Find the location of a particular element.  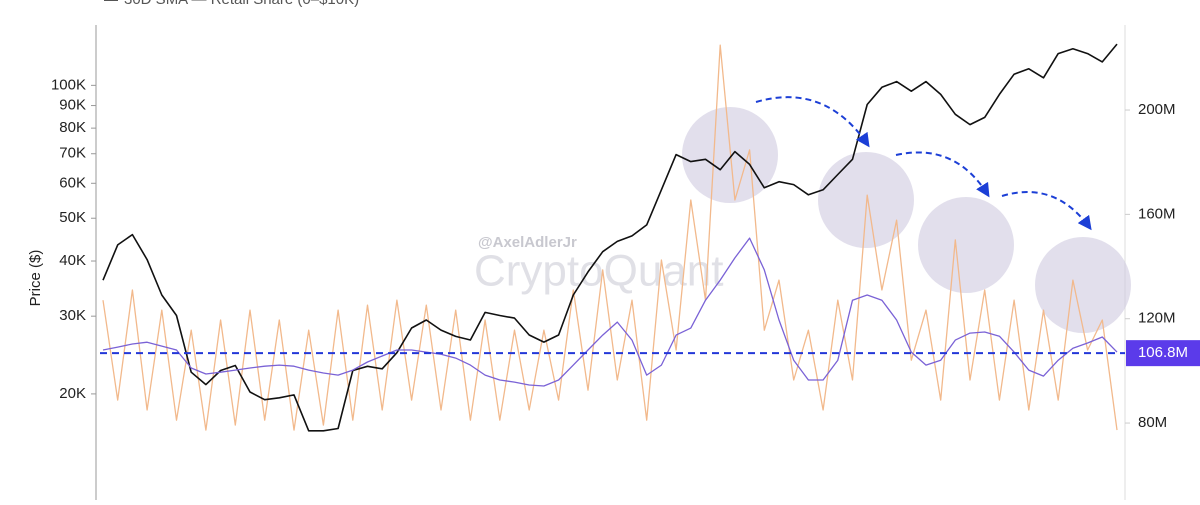

y-tick-label: 70K is located at coordinates (72, 153).